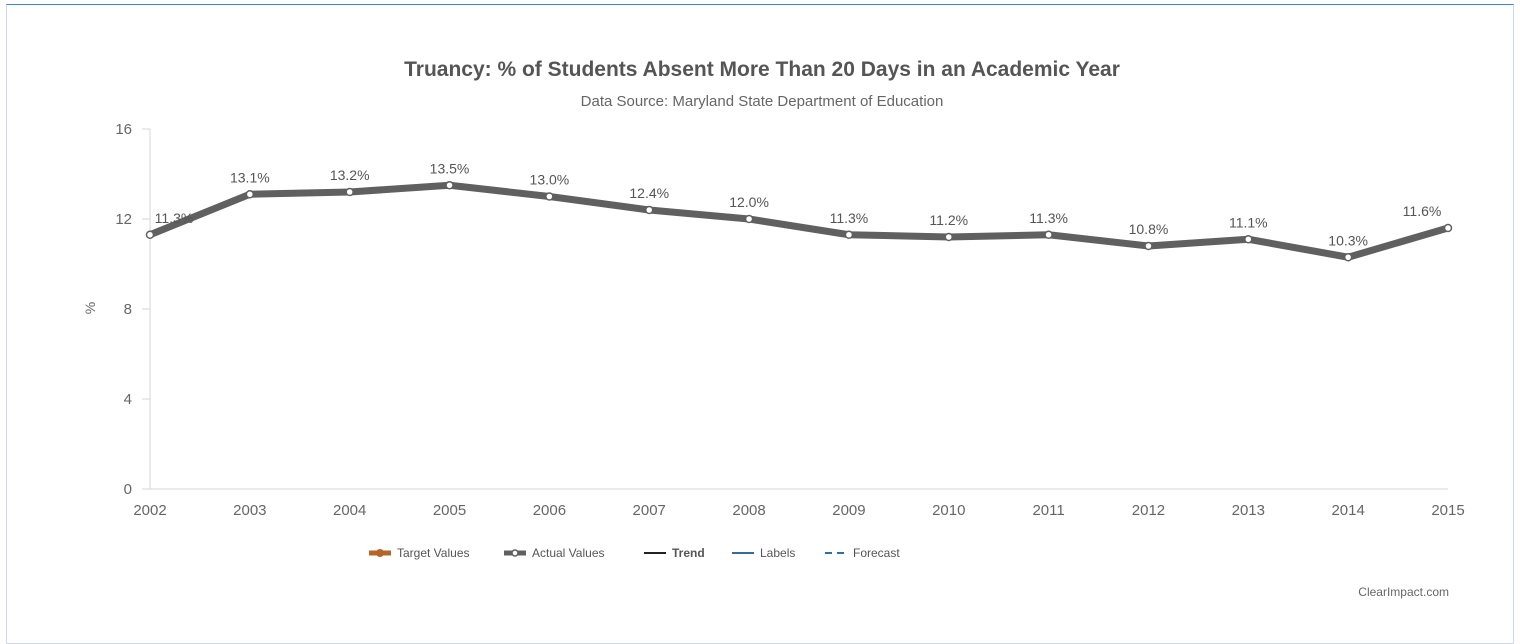 This screenshot has height=644, width=1520. Describe the element at coordinates (450, 168) in the screenshot. I see `data-label: 13.5%` at that location.